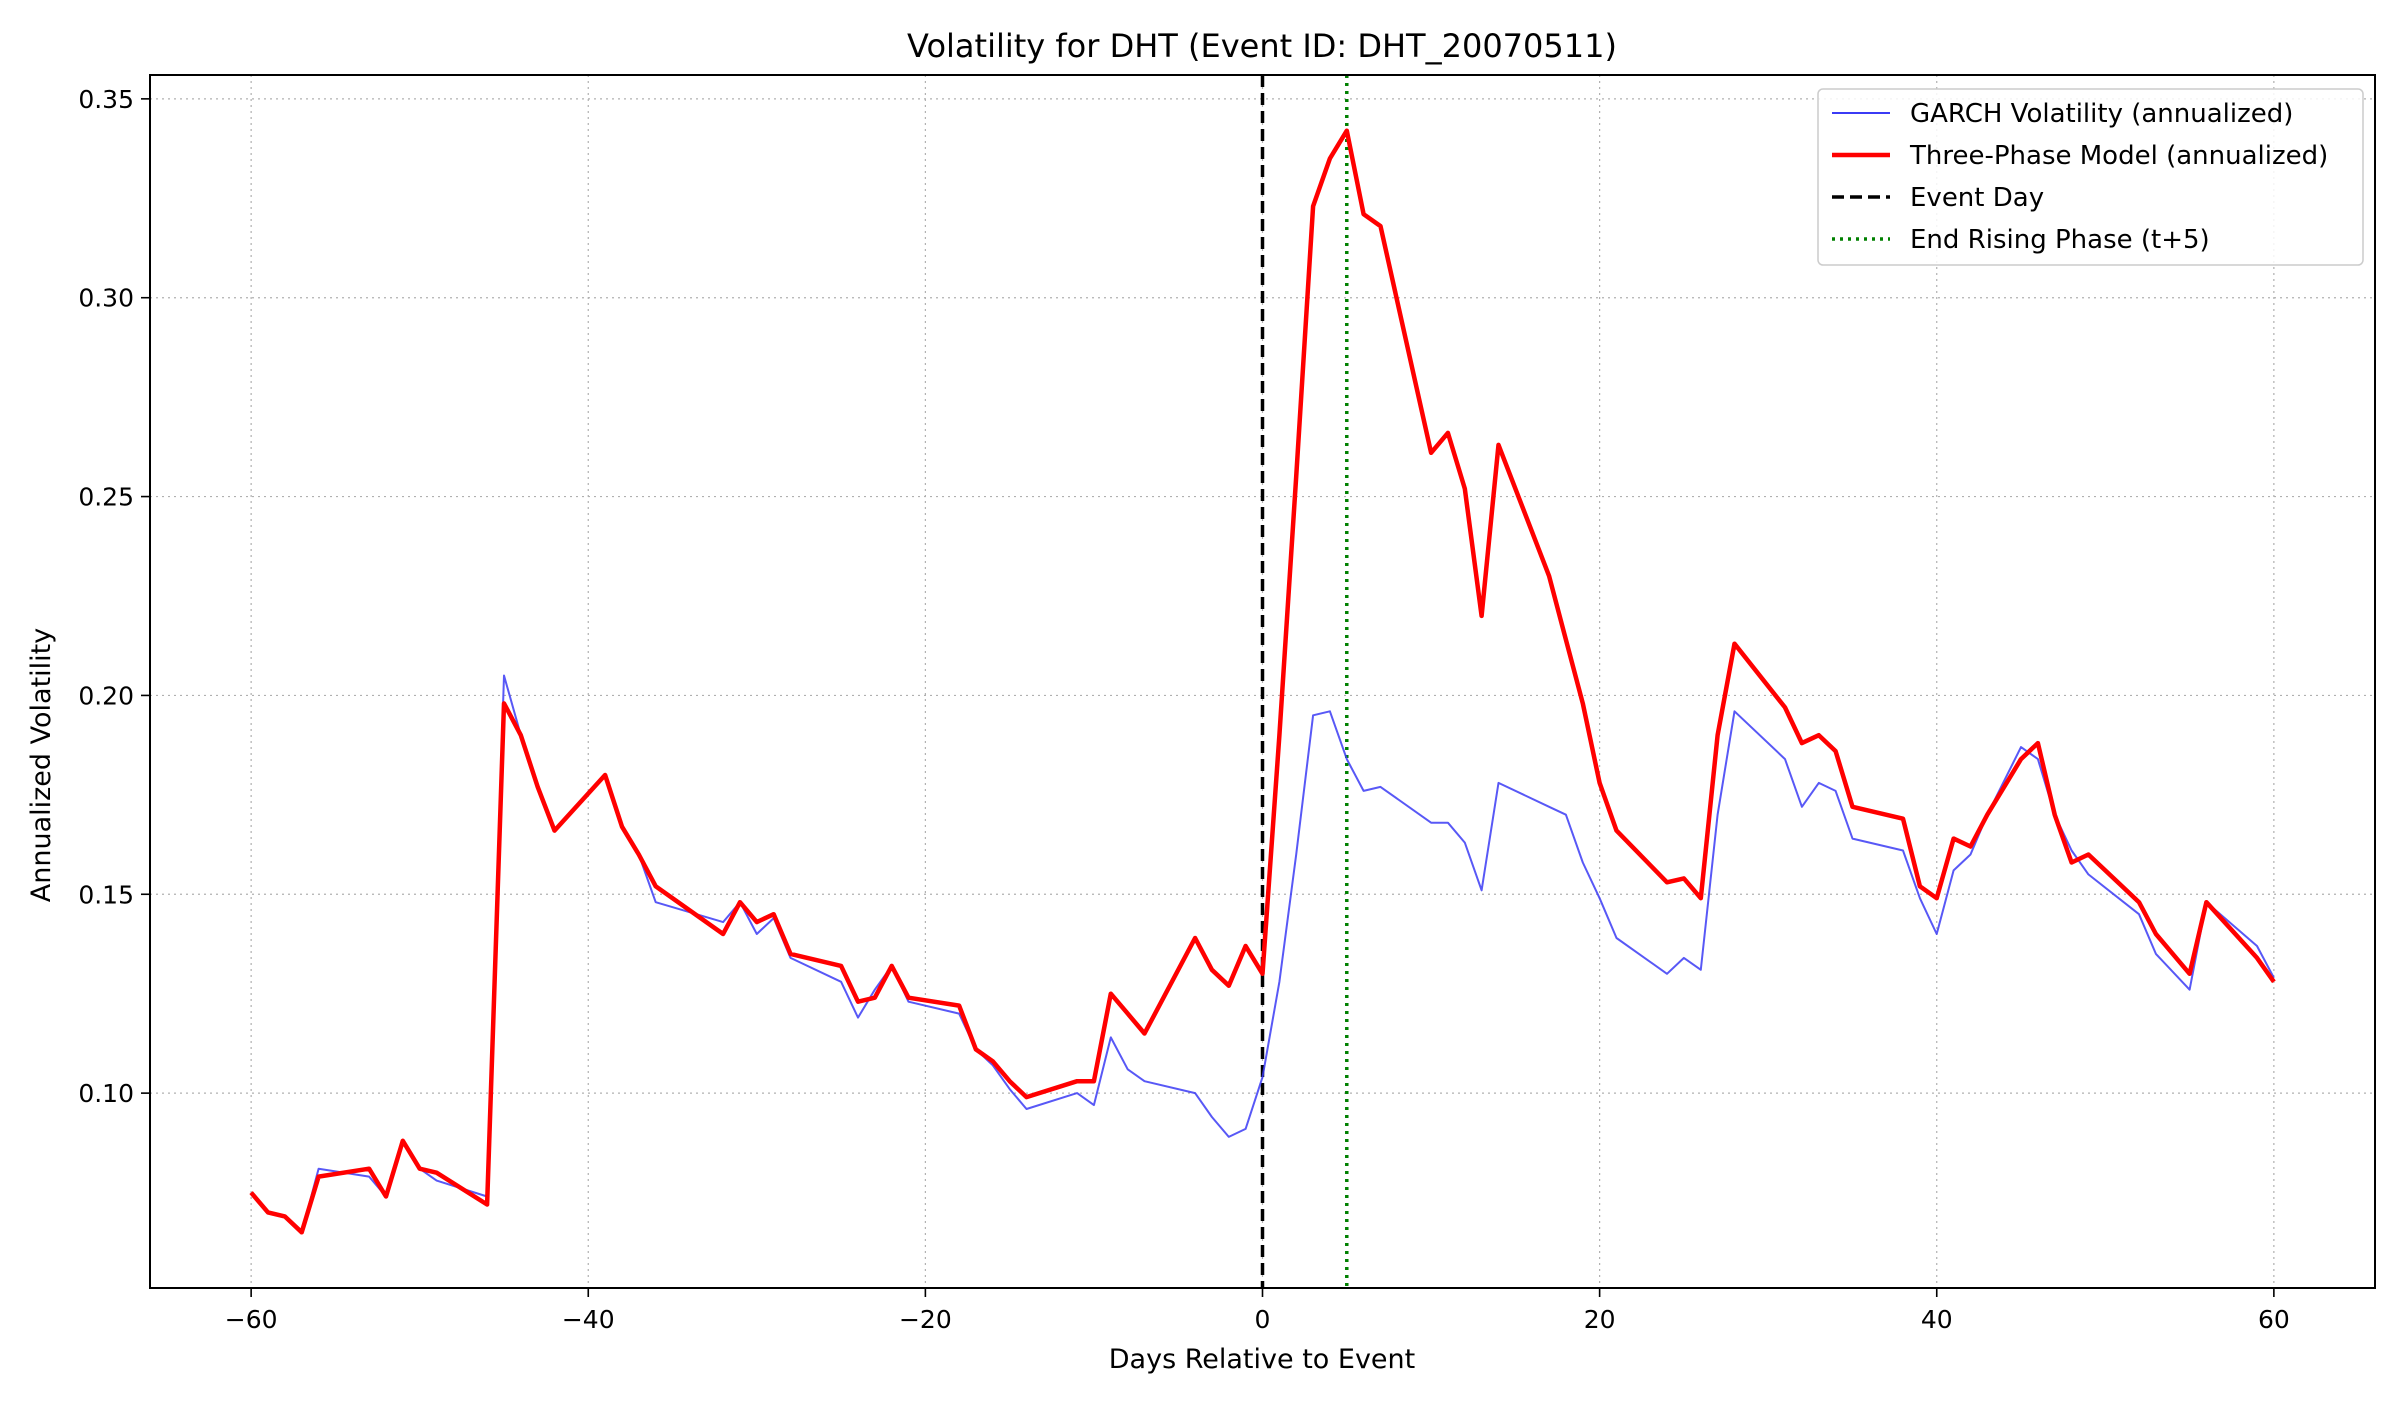 Image resolution: width=2400 pixels, height=1404 pixels. I want to click on y-tick-label: 0.15, so click(106, 894).